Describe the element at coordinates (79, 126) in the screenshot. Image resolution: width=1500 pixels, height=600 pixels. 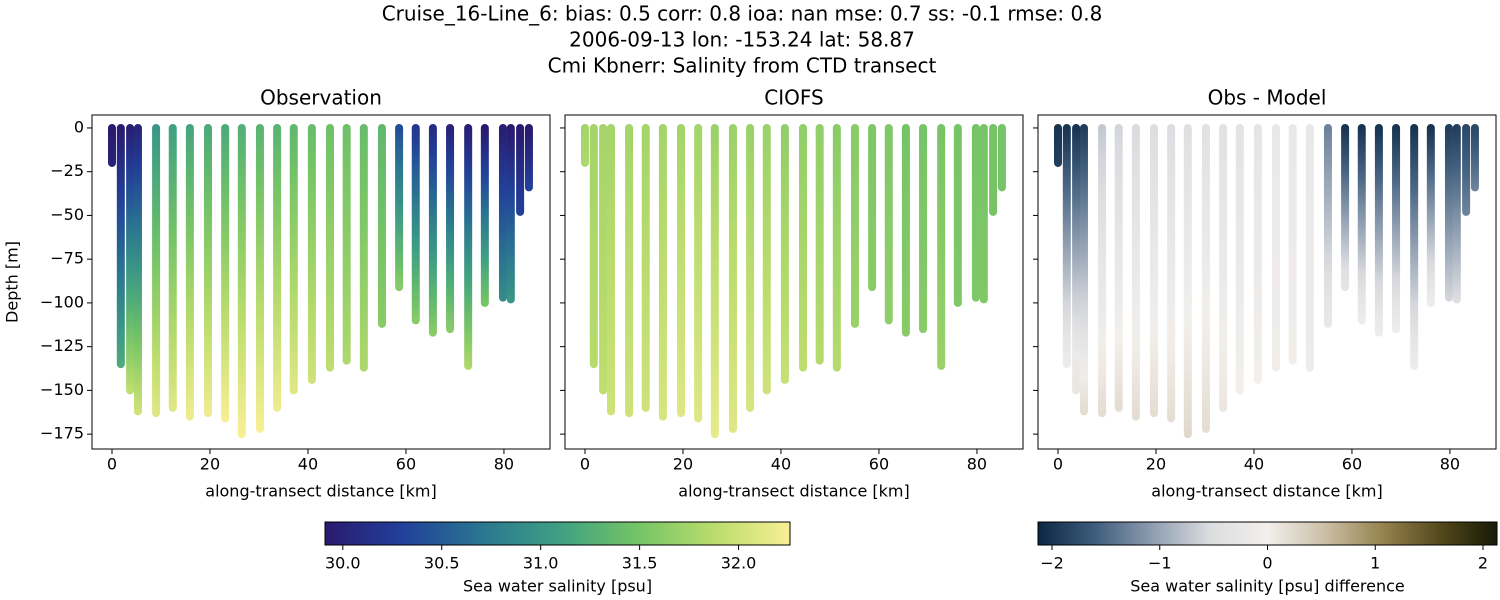
I see `y-tick-label: 0` at that location.